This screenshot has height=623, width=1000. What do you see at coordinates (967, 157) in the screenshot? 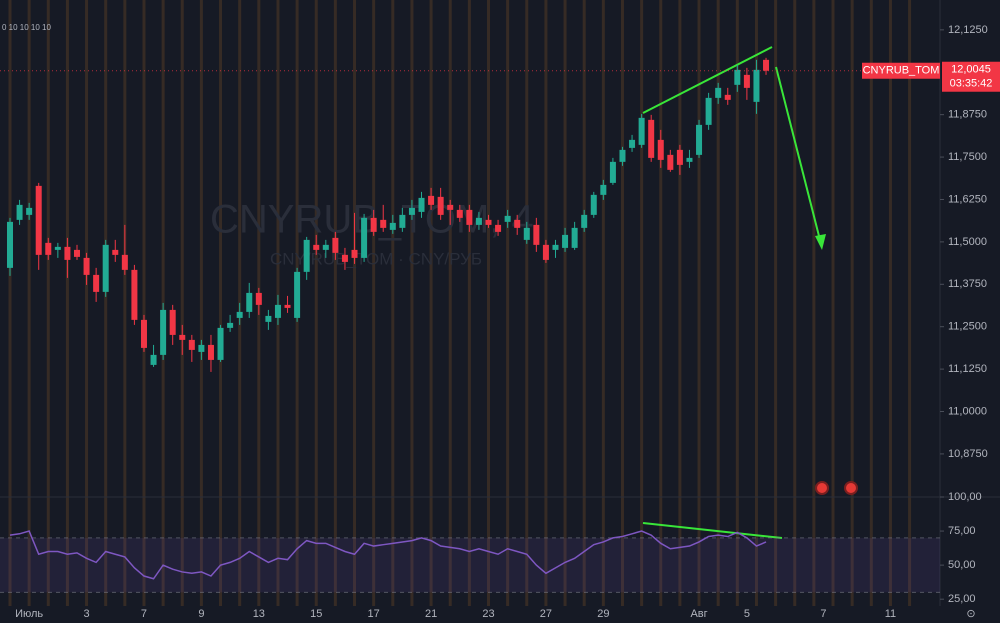
I see `y-tick-label: 11,7500` at bounding box center [967, 157].